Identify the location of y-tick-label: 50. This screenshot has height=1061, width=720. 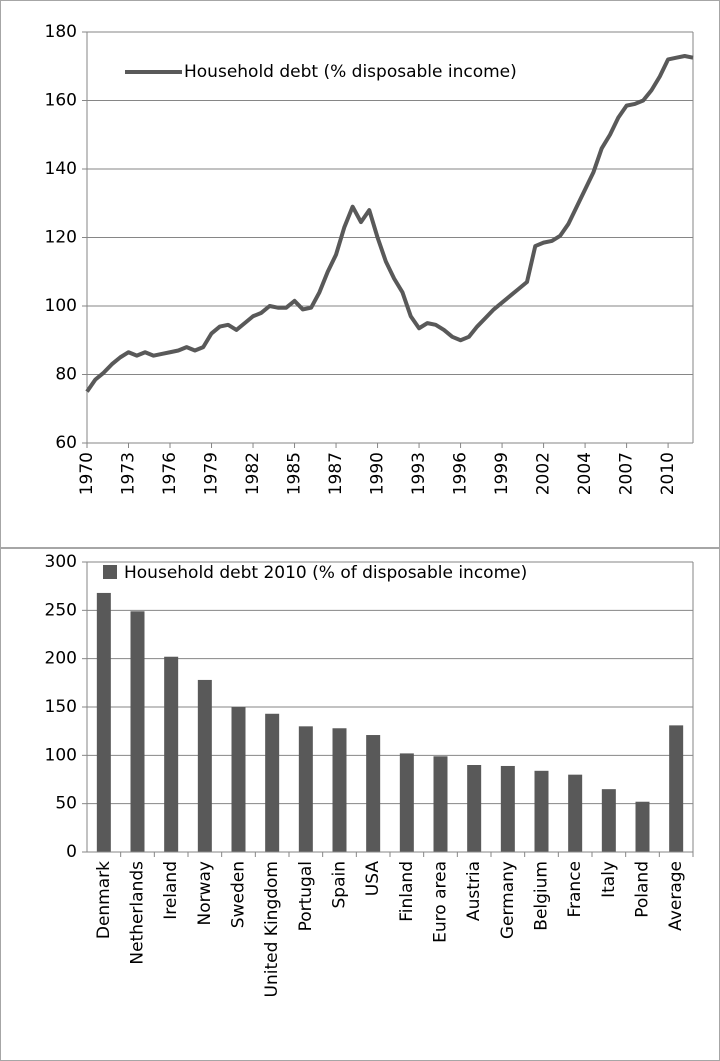
(66, 804).